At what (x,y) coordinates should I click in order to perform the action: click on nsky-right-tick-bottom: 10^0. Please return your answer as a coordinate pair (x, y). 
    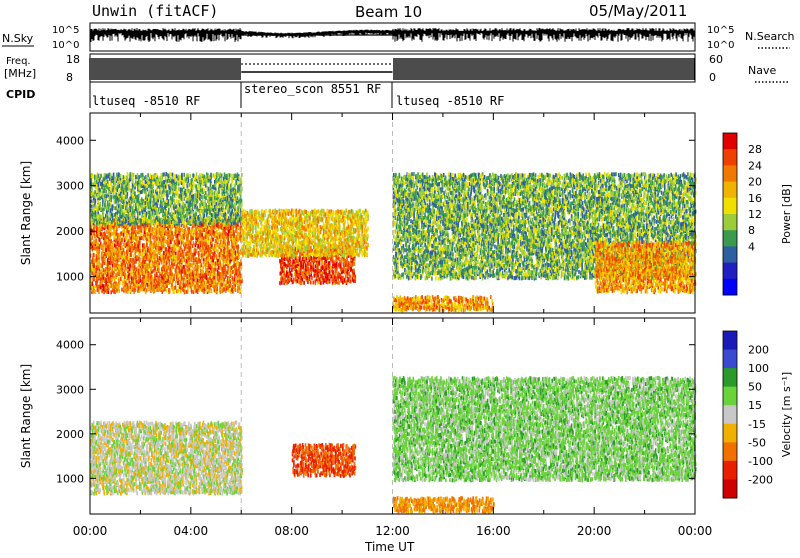
    Looking at the image, I should click on (720, 45).